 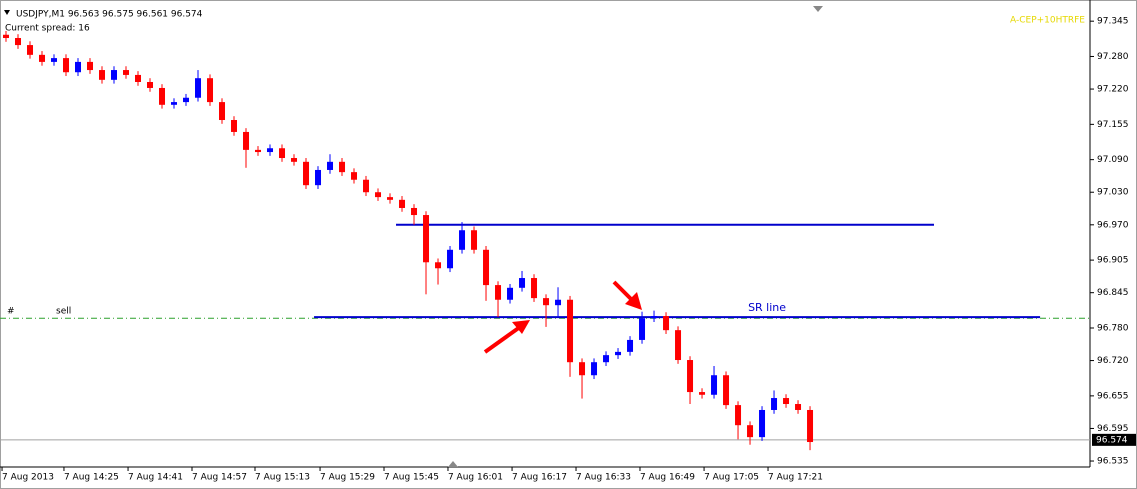 What do you see at coordinates (1047, 21) in the screenshot?
I see `indicator-label: A-CEP+10HTRFE` at bounding box center [1047, 21].